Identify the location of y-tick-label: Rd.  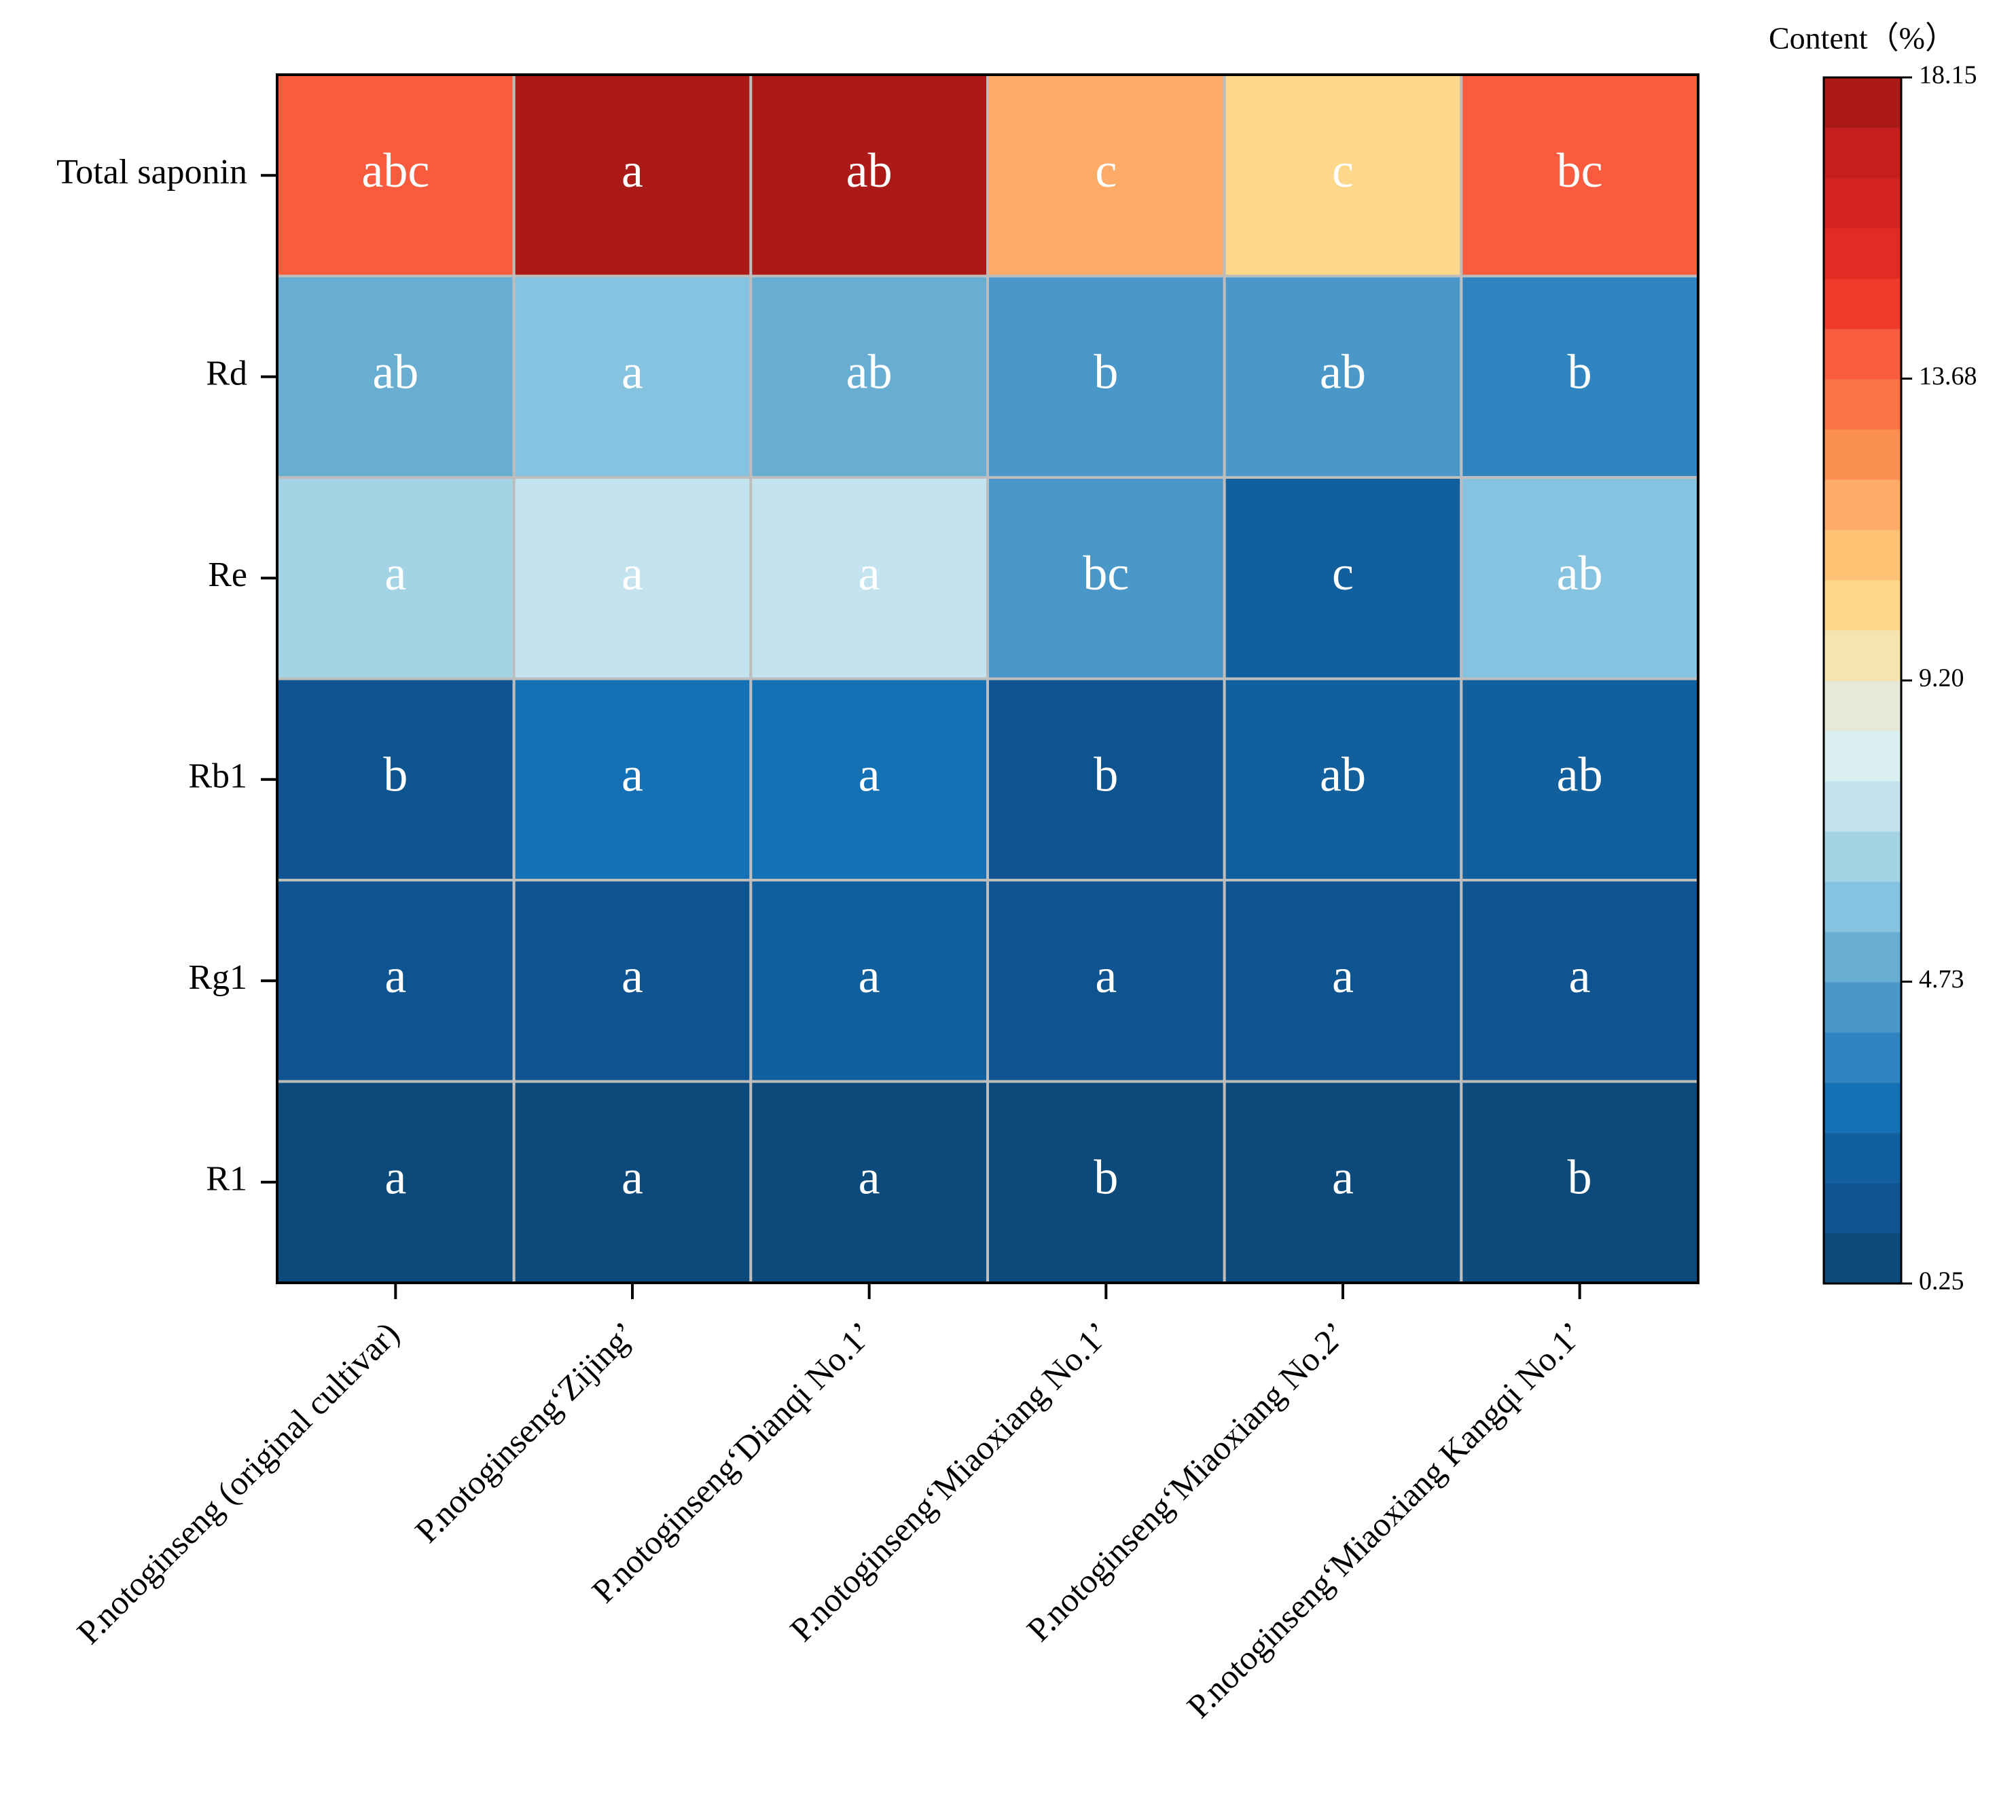
(226, 373).